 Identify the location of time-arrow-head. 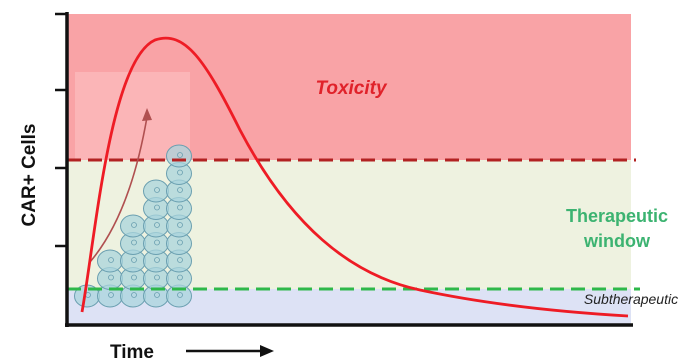
(267, 351).